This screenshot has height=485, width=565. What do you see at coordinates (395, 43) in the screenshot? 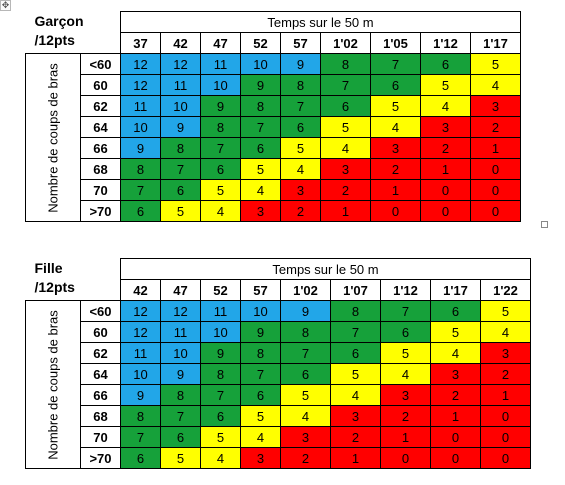
I see `time-header-cell: 1'05` at bounding box center [395, 43].